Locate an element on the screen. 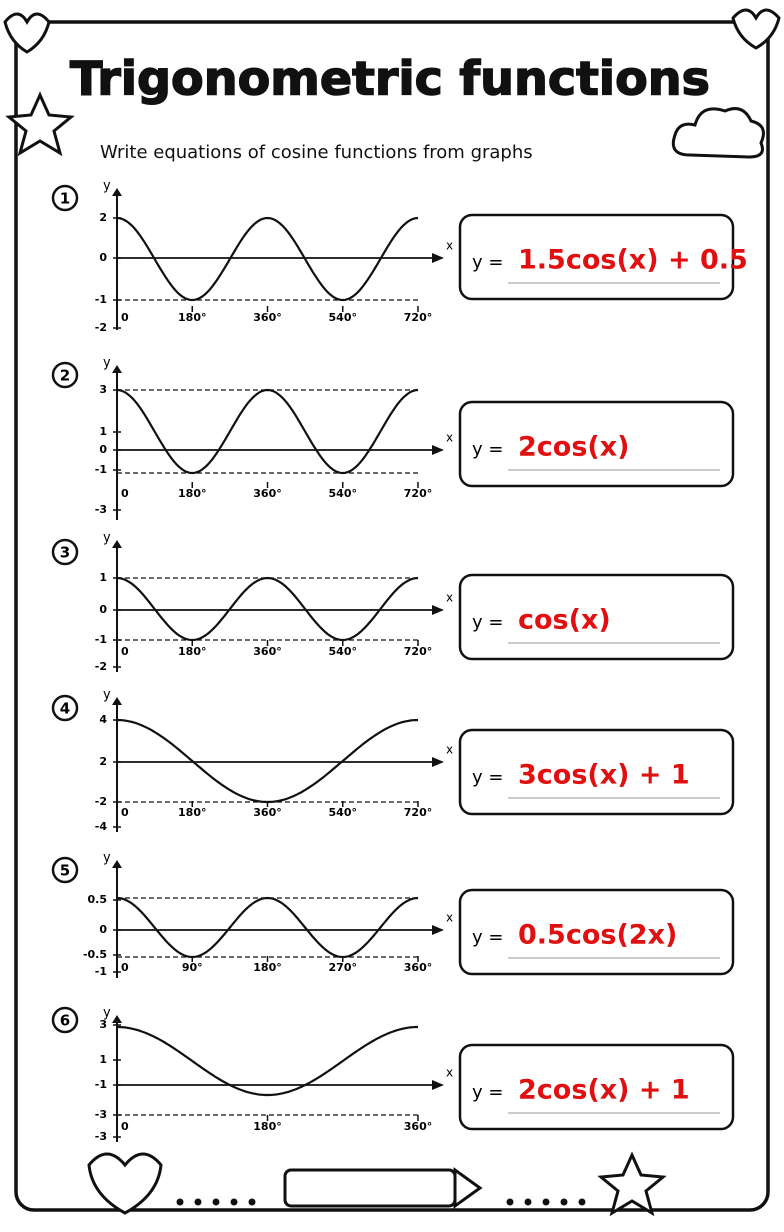 Image resolution: width=784 pixels, height=1232 pixels. pencil-decoration is located at coordinates (370, 1188).